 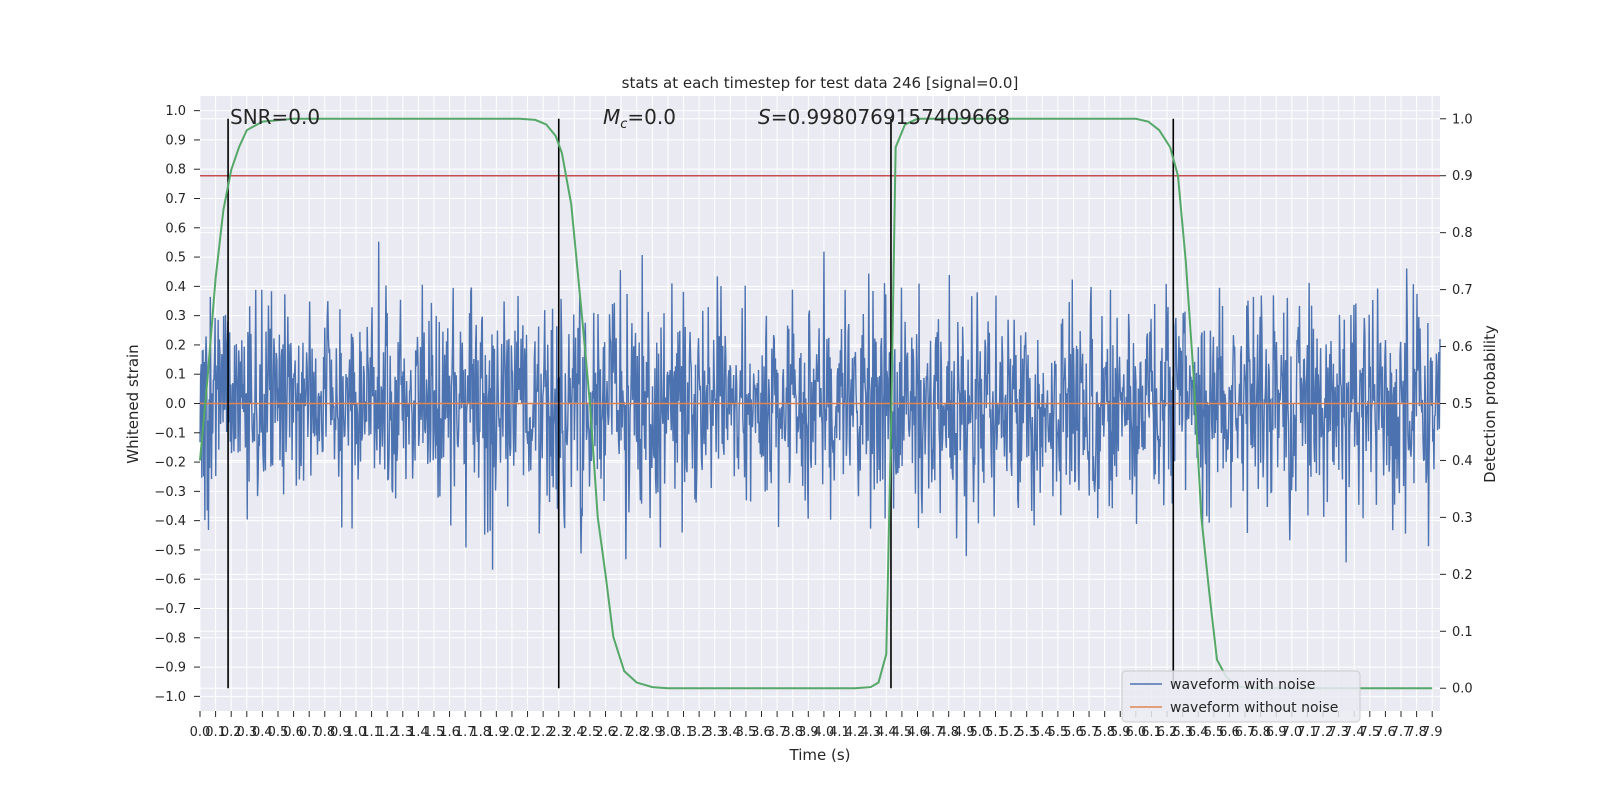 I want to click on y-tick-label-right: 0.9, so click(x=1462, y=176).